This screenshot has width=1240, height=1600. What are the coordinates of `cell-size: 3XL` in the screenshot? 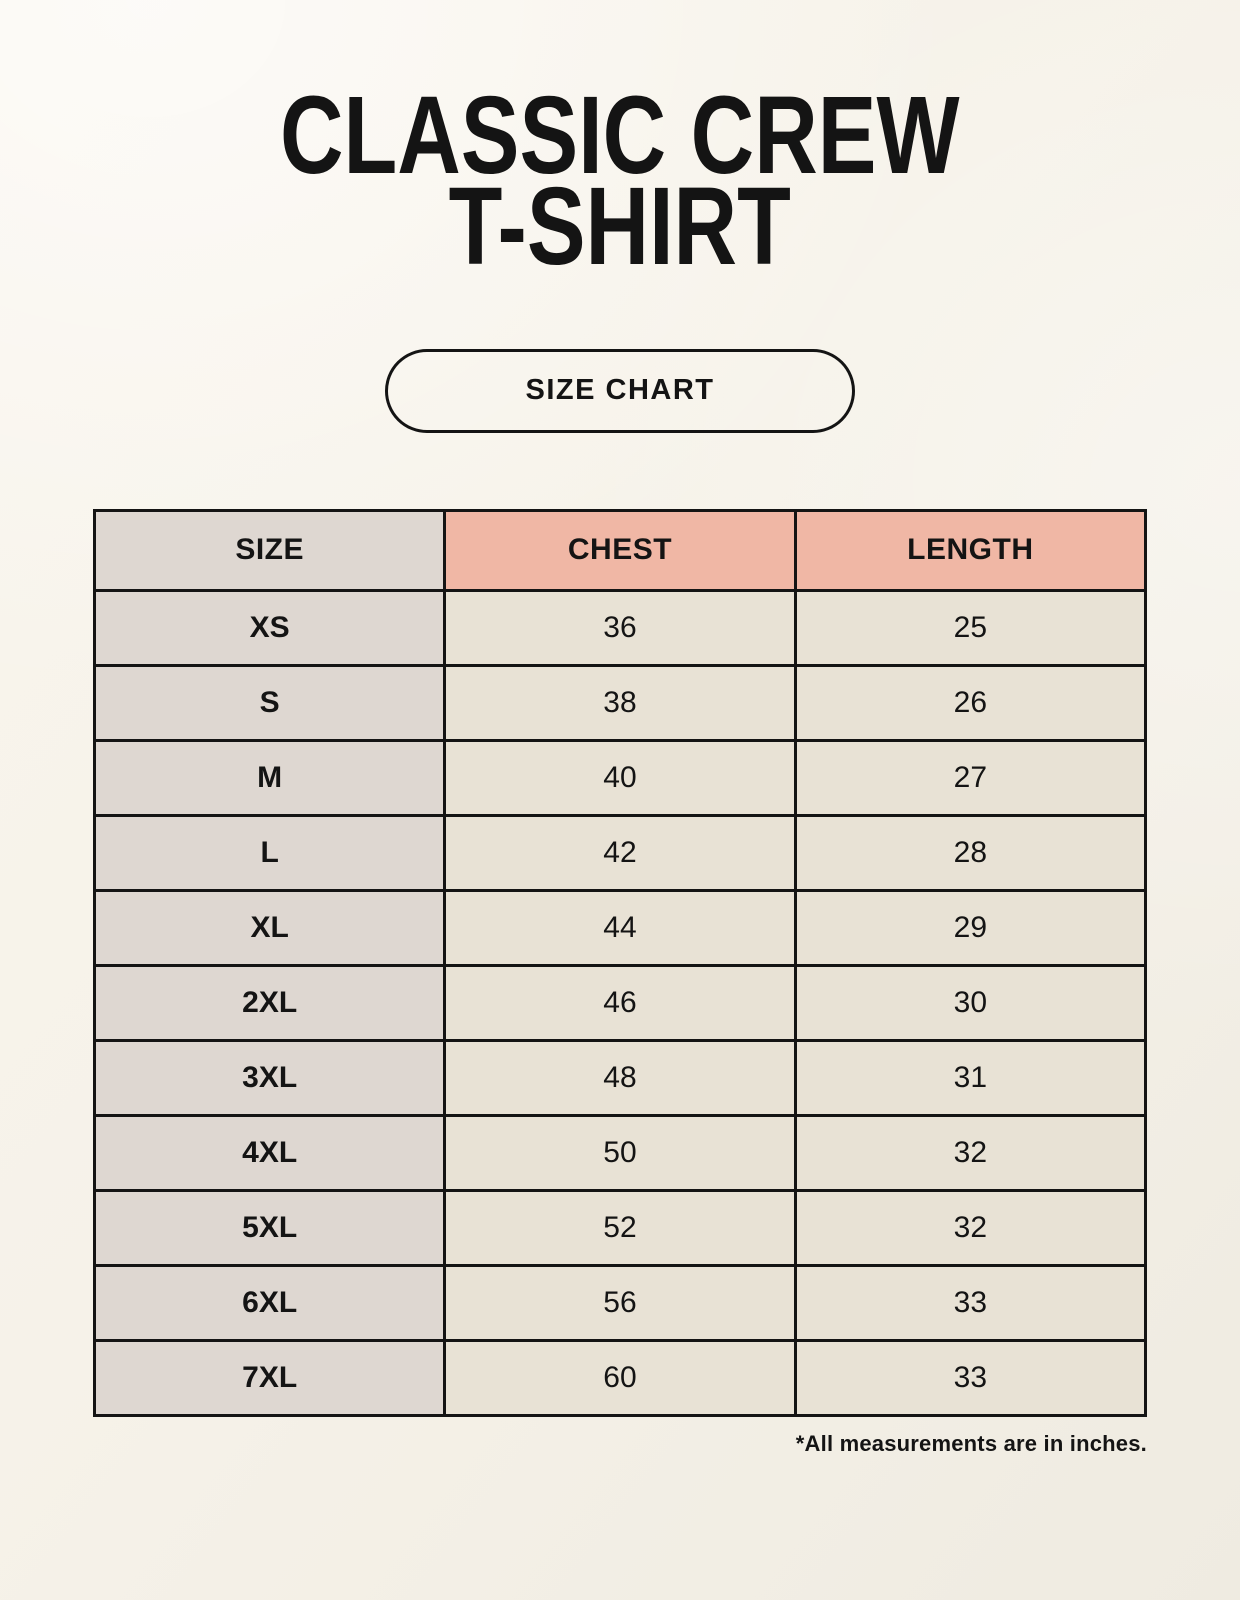 It's located at (269, 1077).